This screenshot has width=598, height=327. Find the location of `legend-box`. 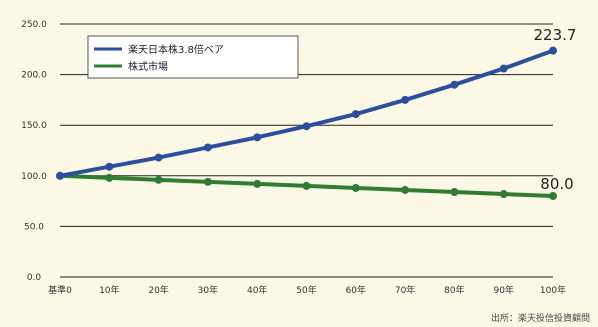

legend-box is located at coordinates (193, 57).